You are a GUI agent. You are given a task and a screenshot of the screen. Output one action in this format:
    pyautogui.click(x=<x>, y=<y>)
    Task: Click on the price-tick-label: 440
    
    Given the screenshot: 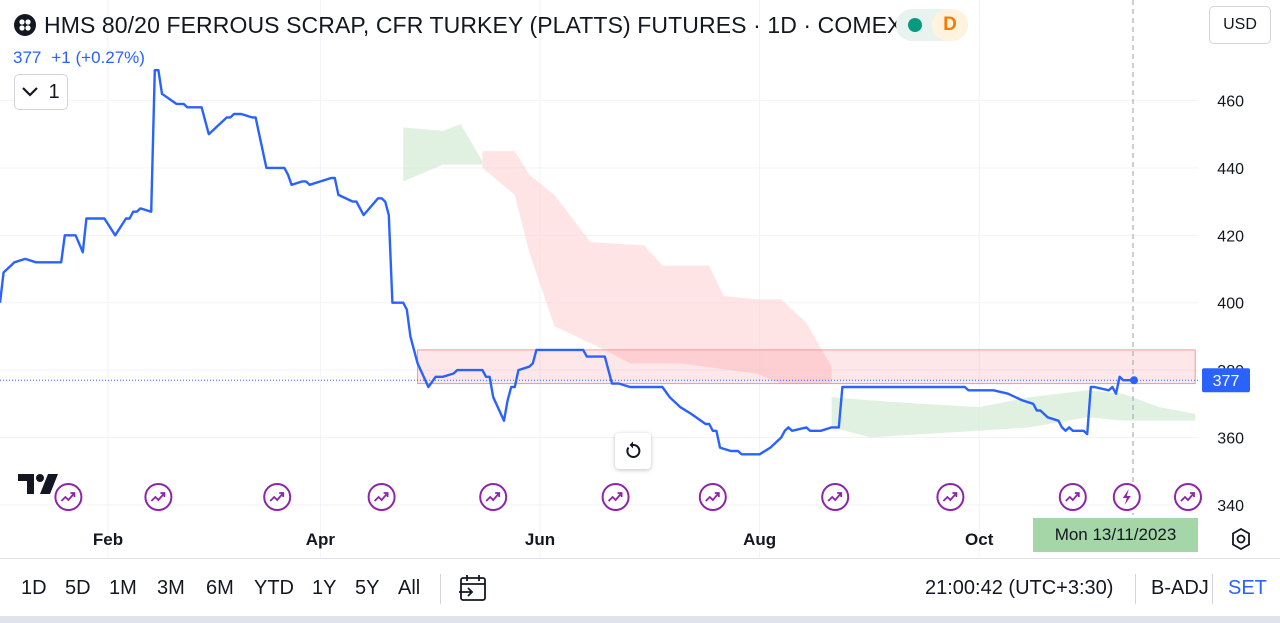 What is the action you would take?
    pyautogui.click(x=1230, y=169)
    